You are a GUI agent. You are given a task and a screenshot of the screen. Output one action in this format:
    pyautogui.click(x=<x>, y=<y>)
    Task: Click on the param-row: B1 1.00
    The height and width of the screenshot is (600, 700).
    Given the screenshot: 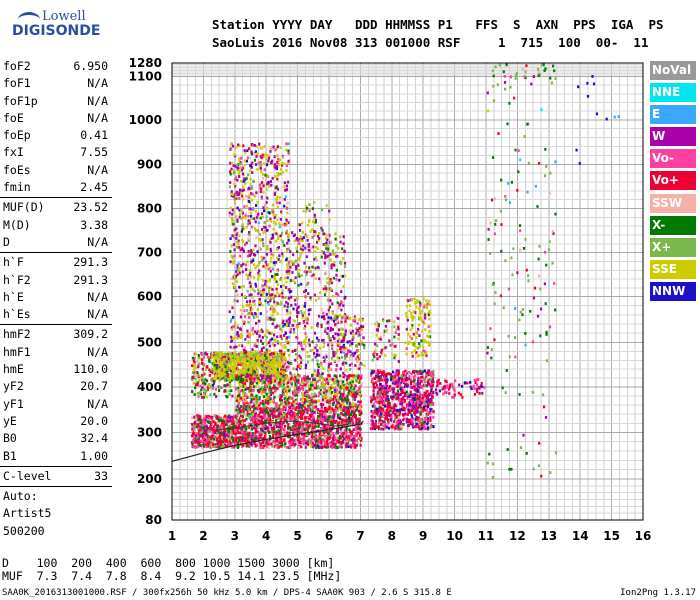 What is the action you would take?
    pyautogui.click(x=56, y=456)
    